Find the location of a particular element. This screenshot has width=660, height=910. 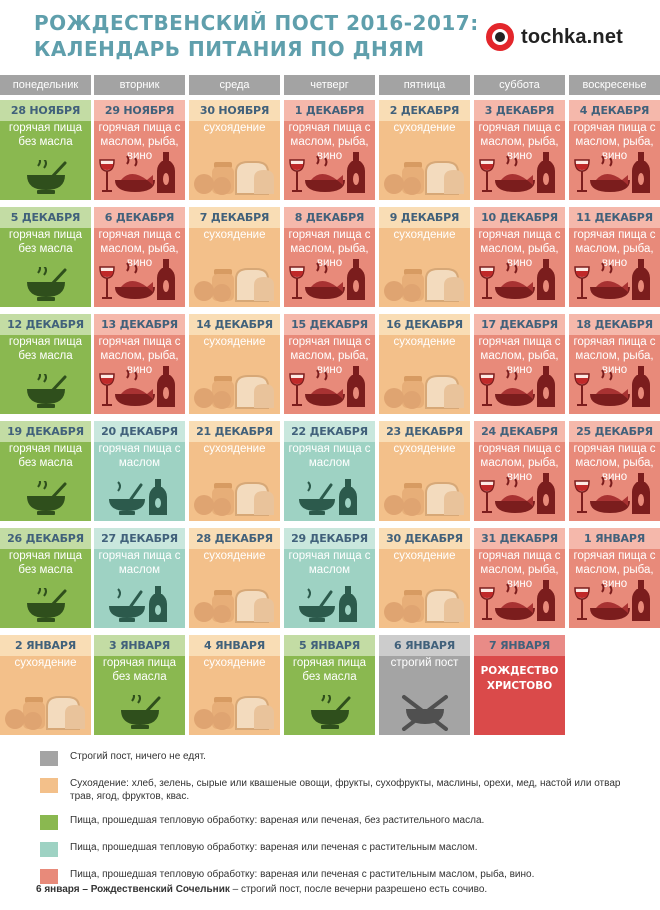

calendar-day: 30 ДЕКАБРЯ сухоядение is located at coordinates (424, 578).